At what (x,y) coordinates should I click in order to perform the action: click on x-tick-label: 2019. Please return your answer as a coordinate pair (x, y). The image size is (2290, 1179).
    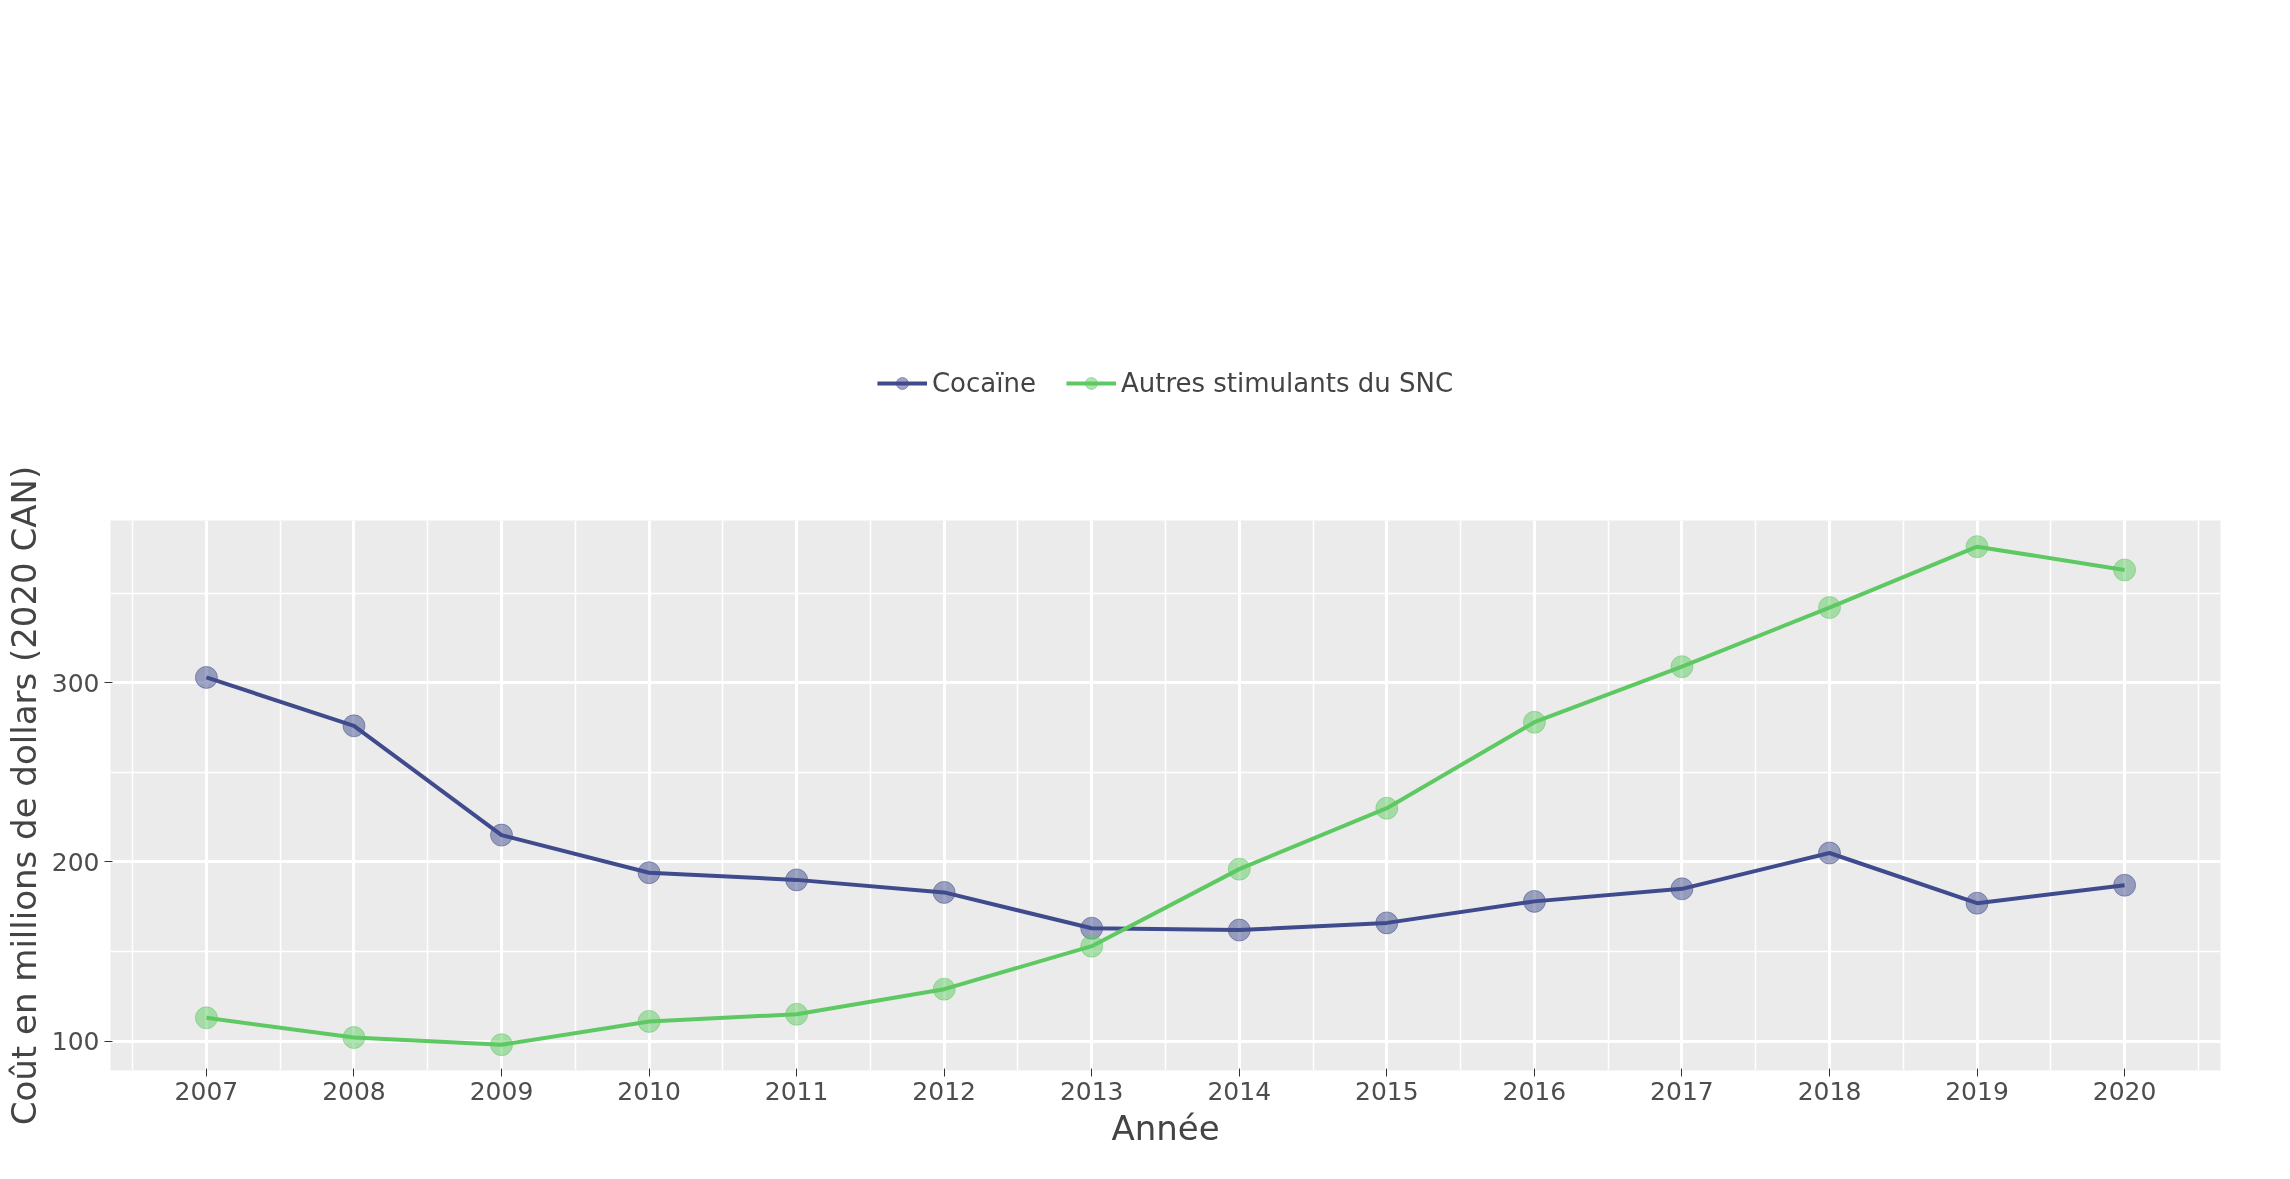
    Looking at the image, I should click on (1977, 1091).